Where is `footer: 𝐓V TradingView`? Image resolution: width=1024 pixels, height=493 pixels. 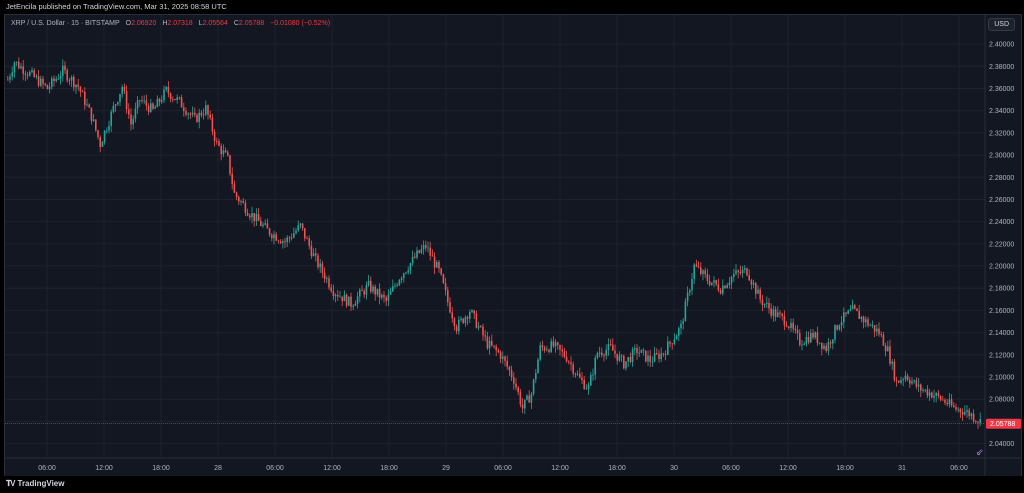 footer: 𝐓V TradingView is located at coordinates (512, 484).